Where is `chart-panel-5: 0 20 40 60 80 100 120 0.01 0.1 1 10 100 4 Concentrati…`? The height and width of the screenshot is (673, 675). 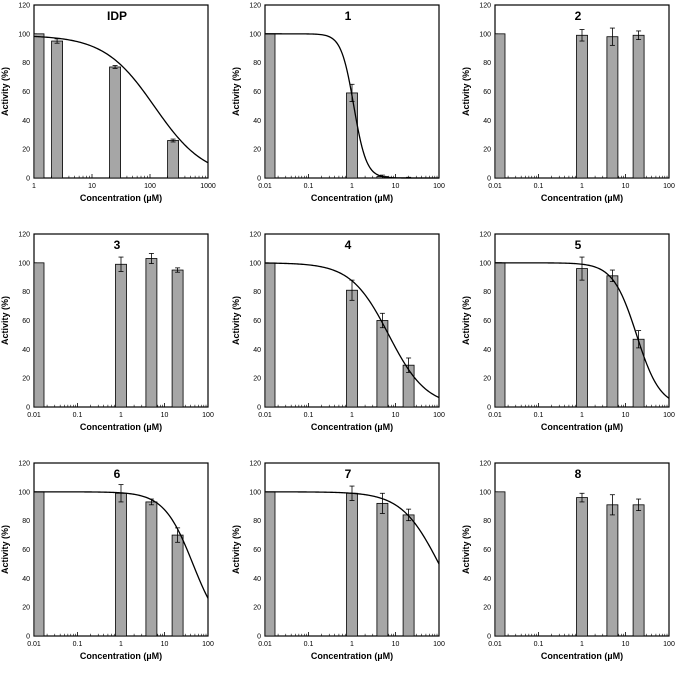 chart-panel-5: 0 20 40 60 80 100 120 0.01 0.1 1 10 100 4 Concentrati… is located at coordinates (338, 332).